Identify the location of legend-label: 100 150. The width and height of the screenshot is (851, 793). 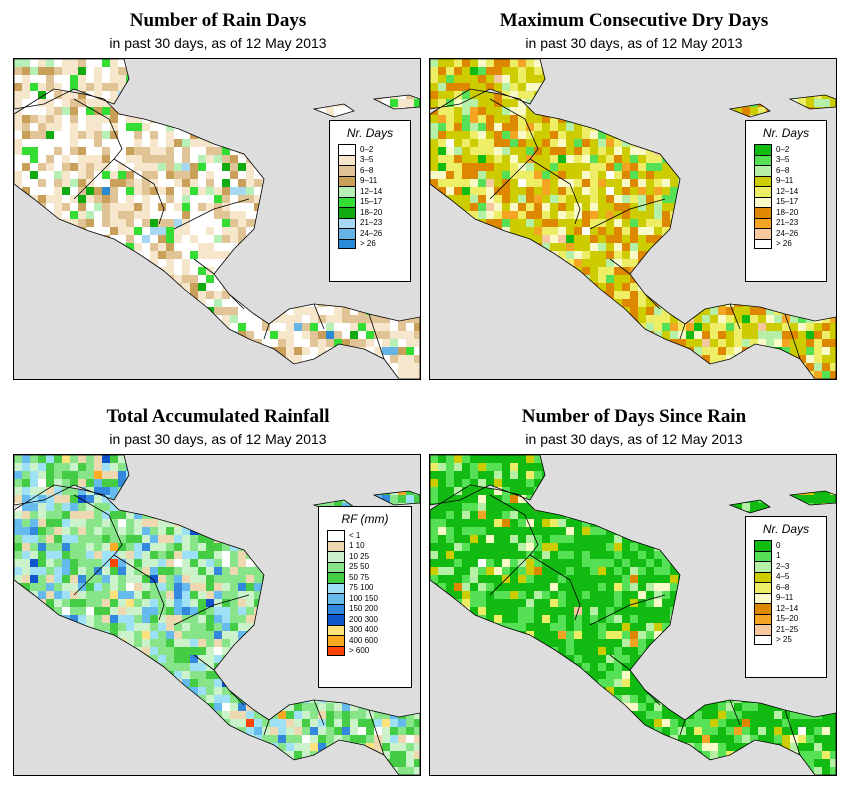
(363, 598).